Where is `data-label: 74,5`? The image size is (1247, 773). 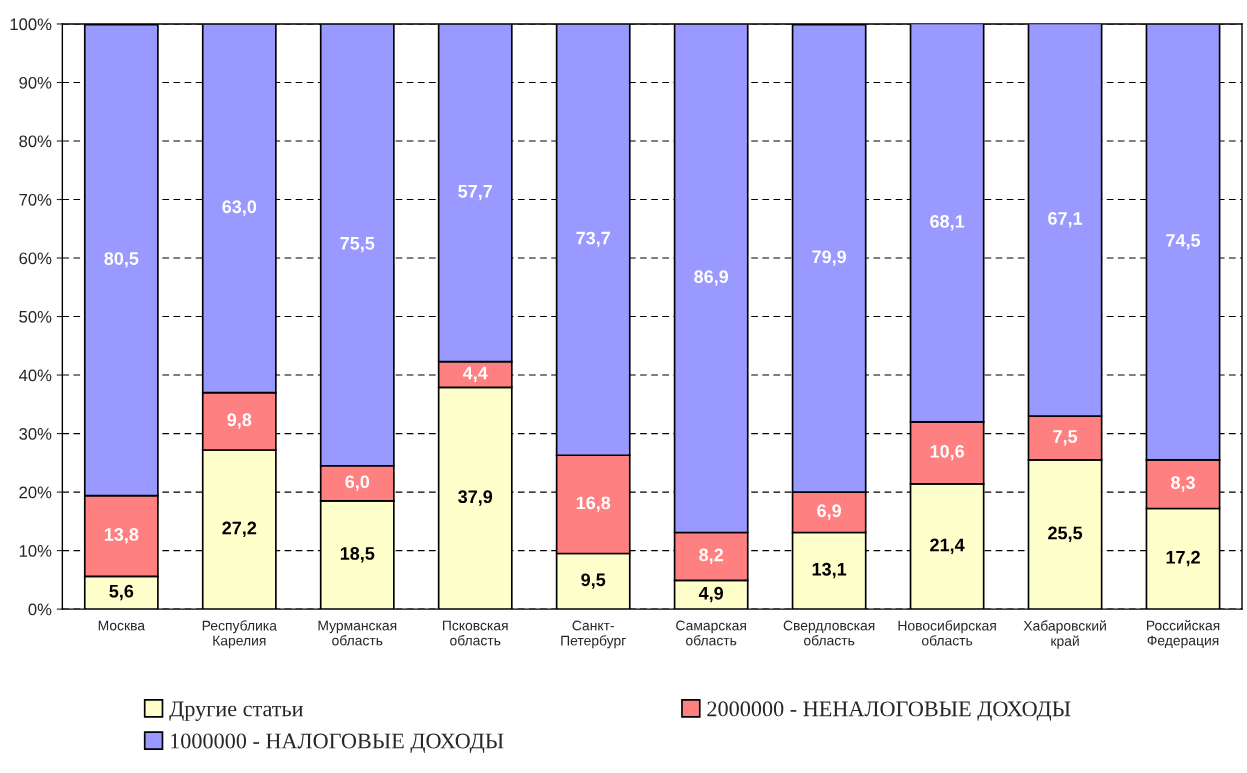
data-label: 74,5 is located at coordinates (1183, 242).